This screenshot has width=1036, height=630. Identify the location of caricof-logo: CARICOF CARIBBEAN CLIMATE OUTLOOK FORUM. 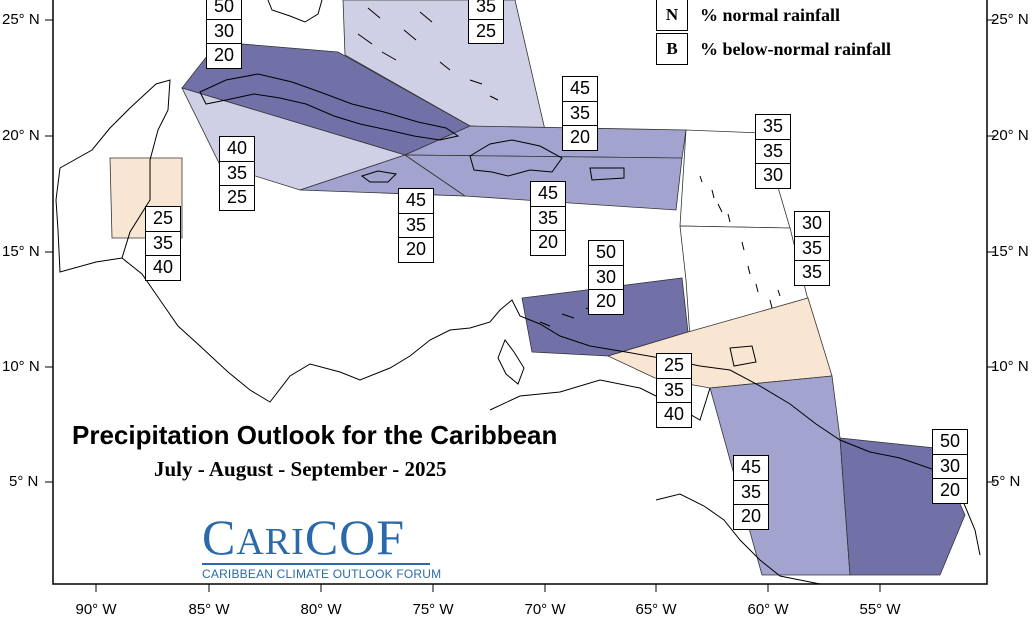
(321, 546).